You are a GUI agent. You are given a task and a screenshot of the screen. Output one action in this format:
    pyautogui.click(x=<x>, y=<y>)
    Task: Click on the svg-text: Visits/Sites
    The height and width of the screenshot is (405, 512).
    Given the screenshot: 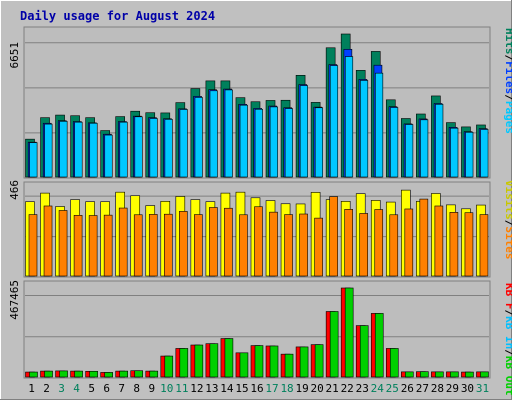 What is the action you would take?
    pyautogui.click(x=507, y=220)
    